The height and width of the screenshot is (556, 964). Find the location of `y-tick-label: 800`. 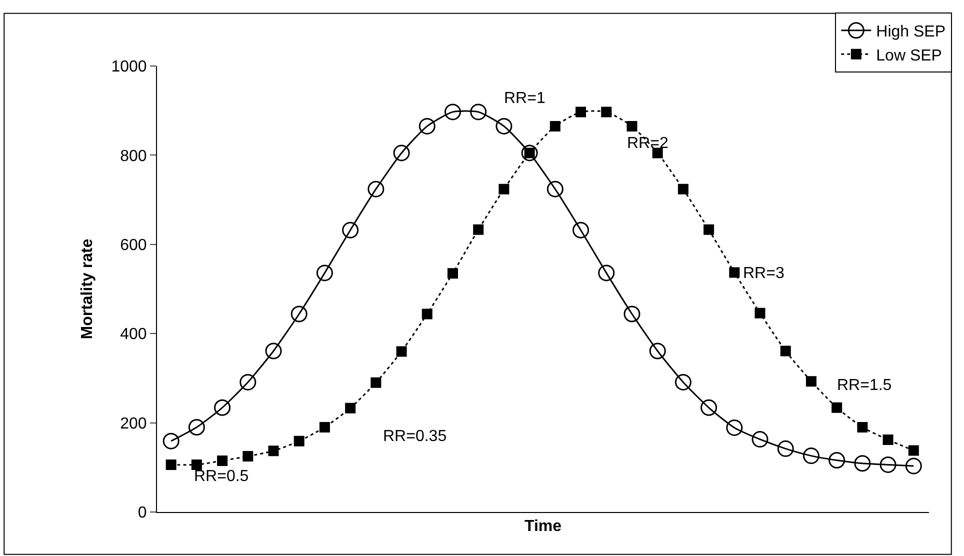

y-tick-label: 800 is located at coordinates (133, 156).